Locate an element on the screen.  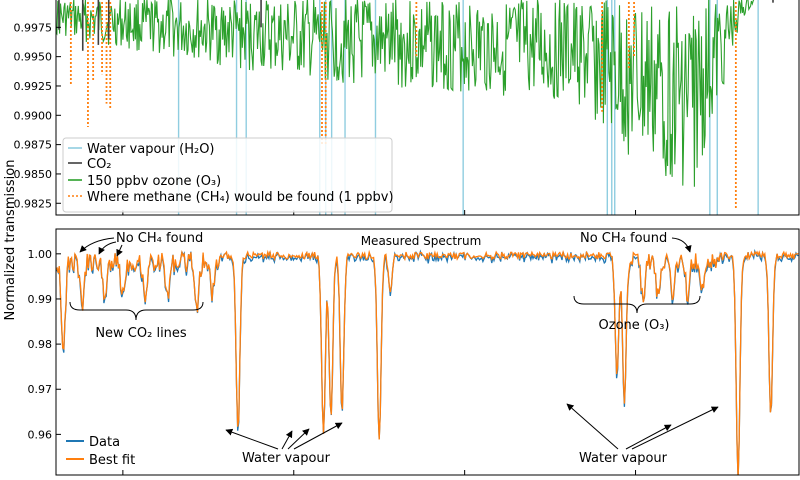
bottom-panel-ytick-label: 0.99 is located at coordinates (40, 299).